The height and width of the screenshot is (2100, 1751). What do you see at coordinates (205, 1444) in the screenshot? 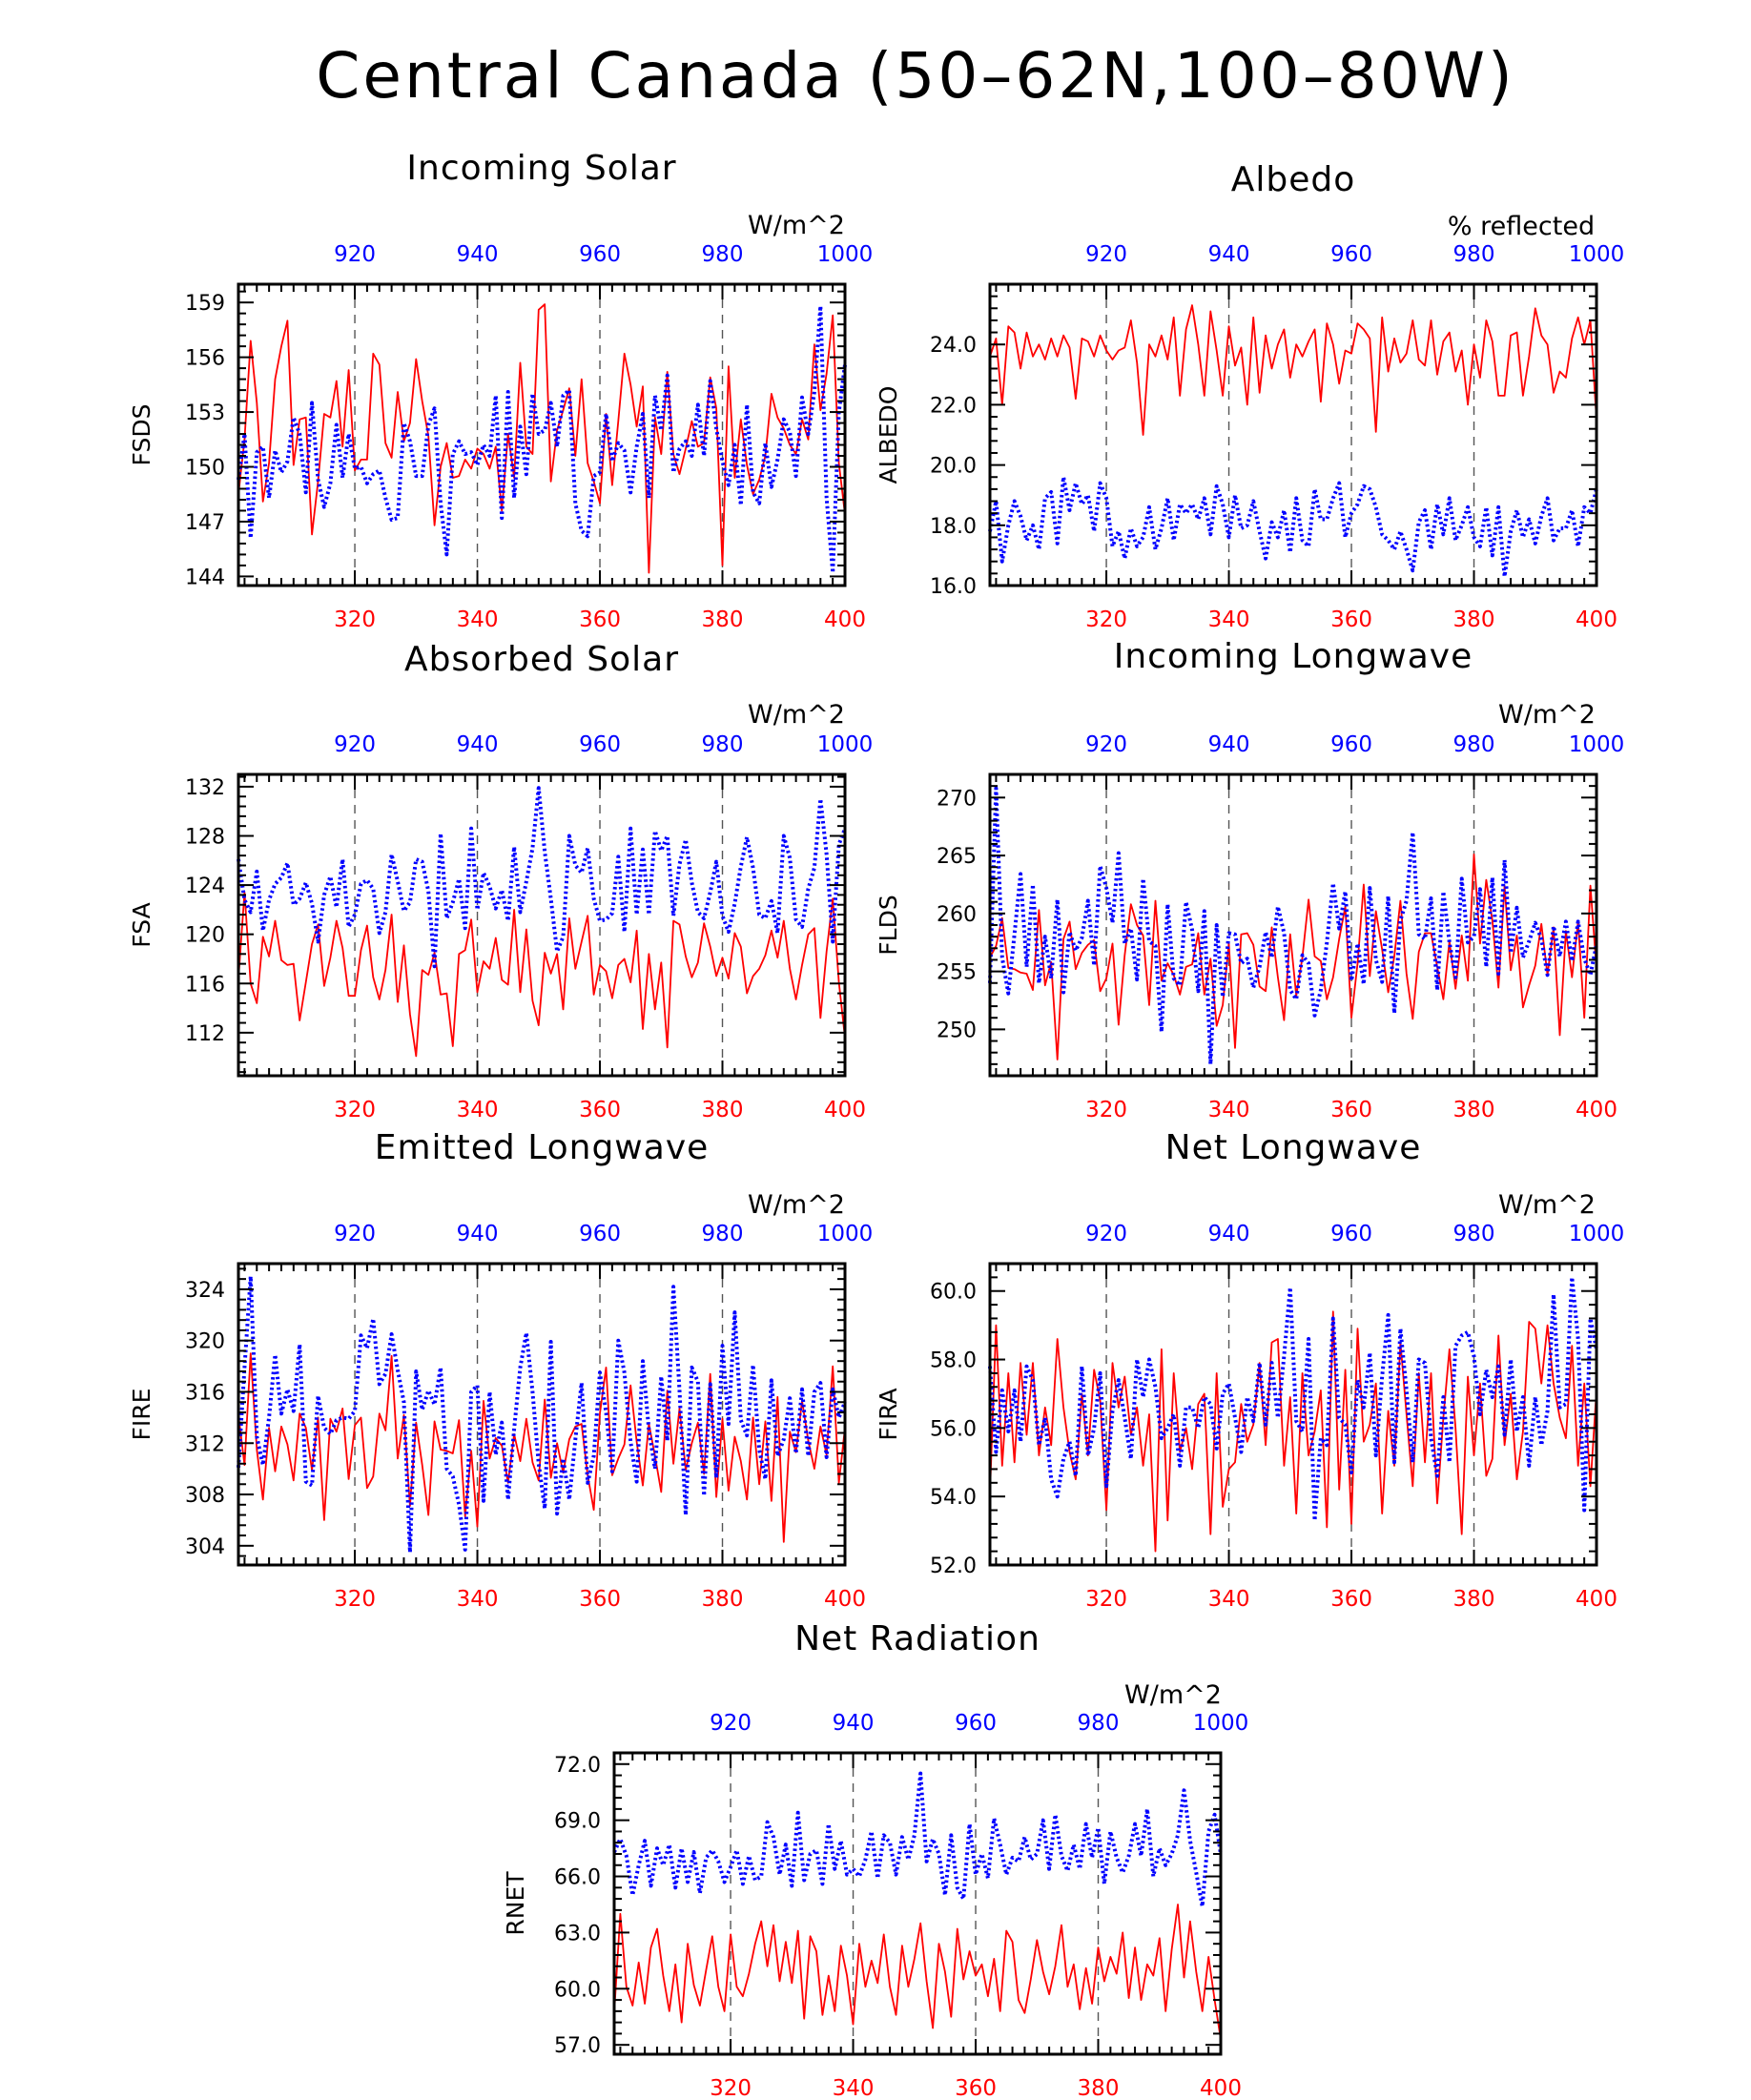
I see `y-tick-label: 312` at bounding box center [205, 1444].